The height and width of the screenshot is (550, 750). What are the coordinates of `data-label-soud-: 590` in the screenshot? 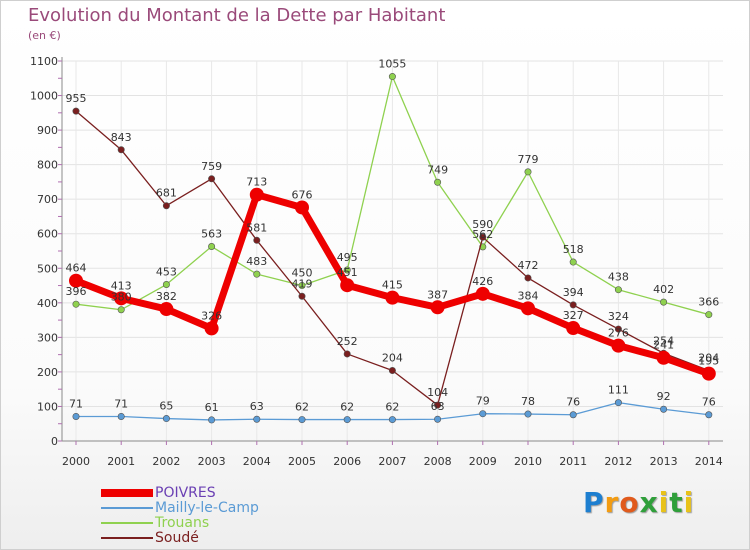 It's located at (482, 224).